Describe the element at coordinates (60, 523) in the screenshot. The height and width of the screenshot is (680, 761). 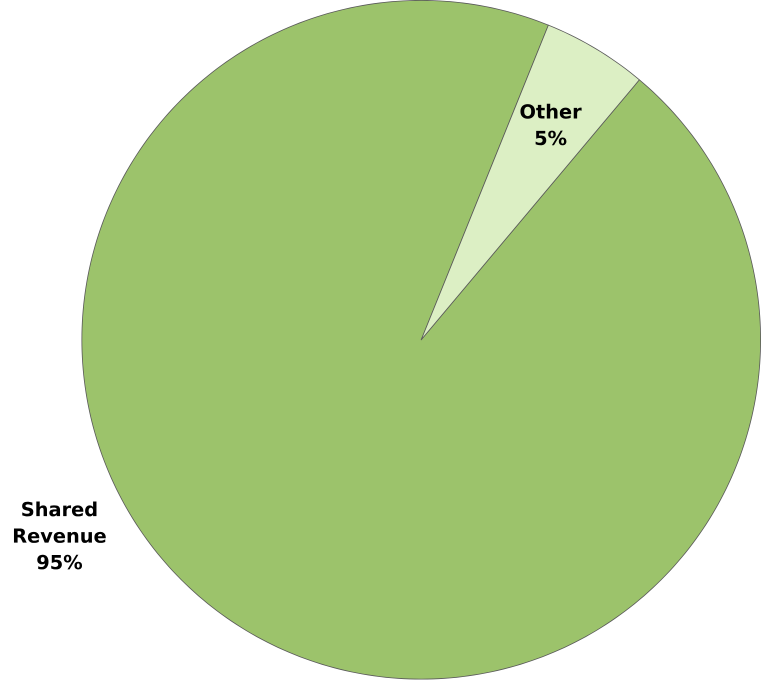
I see `slice-label: Shared Revenue` at that location.